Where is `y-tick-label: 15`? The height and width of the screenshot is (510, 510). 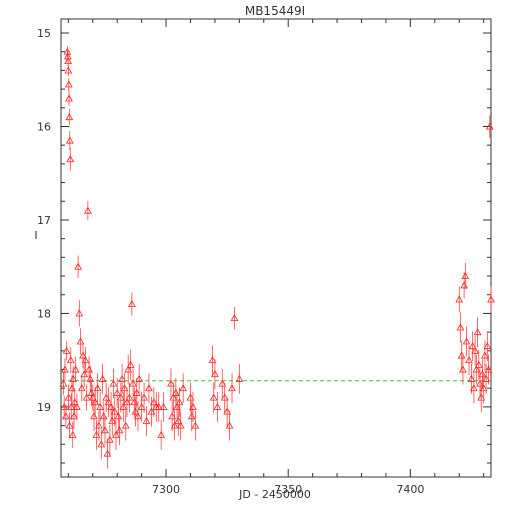 y-tick-label: 15 is located at coordinates (44, 33).